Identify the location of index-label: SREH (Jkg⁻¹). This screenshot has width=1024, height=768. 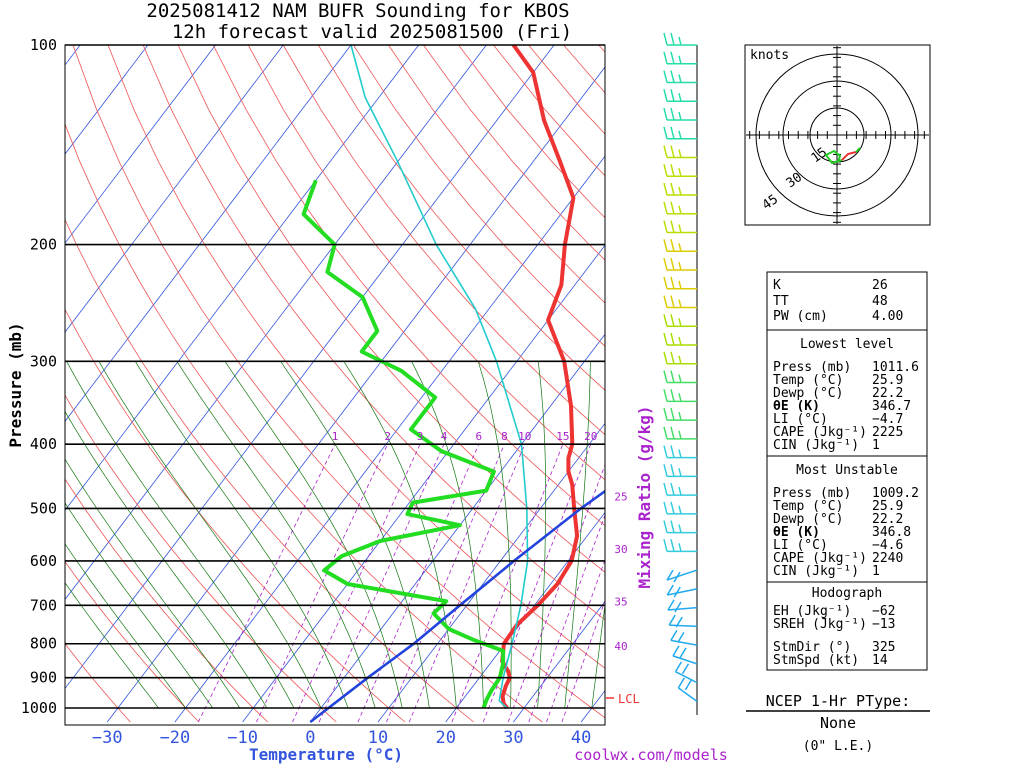
(820, 624).